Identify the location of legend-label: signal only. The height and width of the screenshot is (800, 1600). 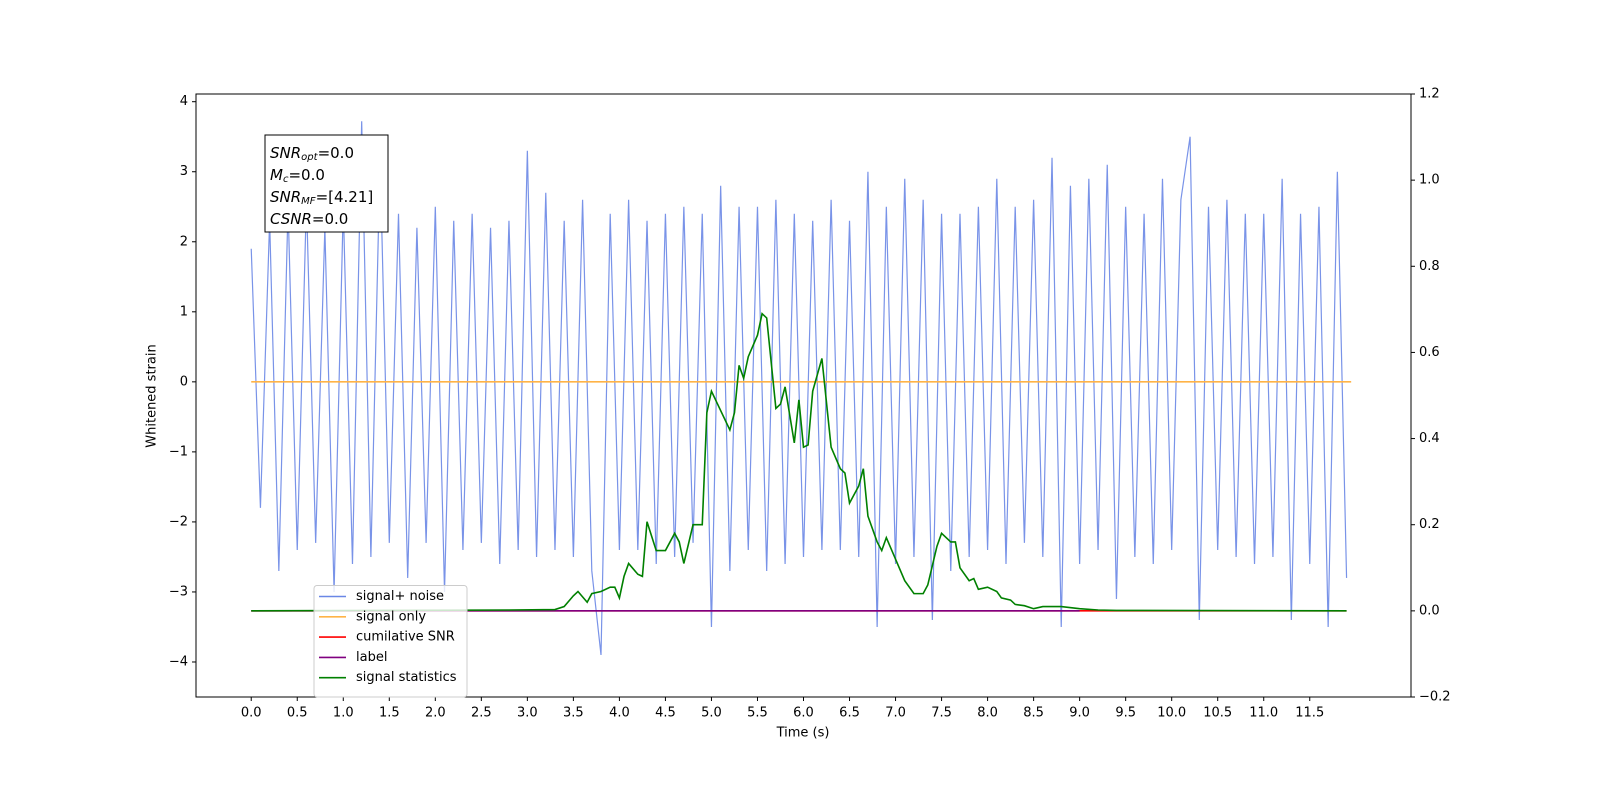
(391, 616).